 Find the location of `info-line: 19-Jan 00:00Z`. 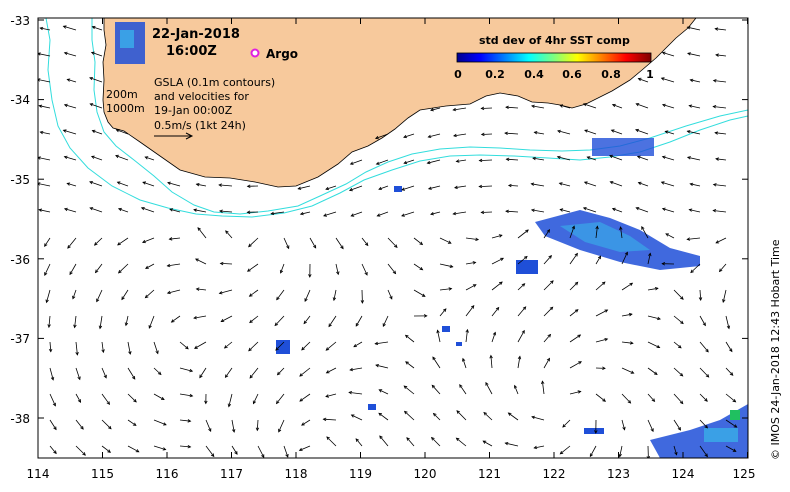

info-line: 19-Jan 00:00Z is located at coordinates (193, 110).